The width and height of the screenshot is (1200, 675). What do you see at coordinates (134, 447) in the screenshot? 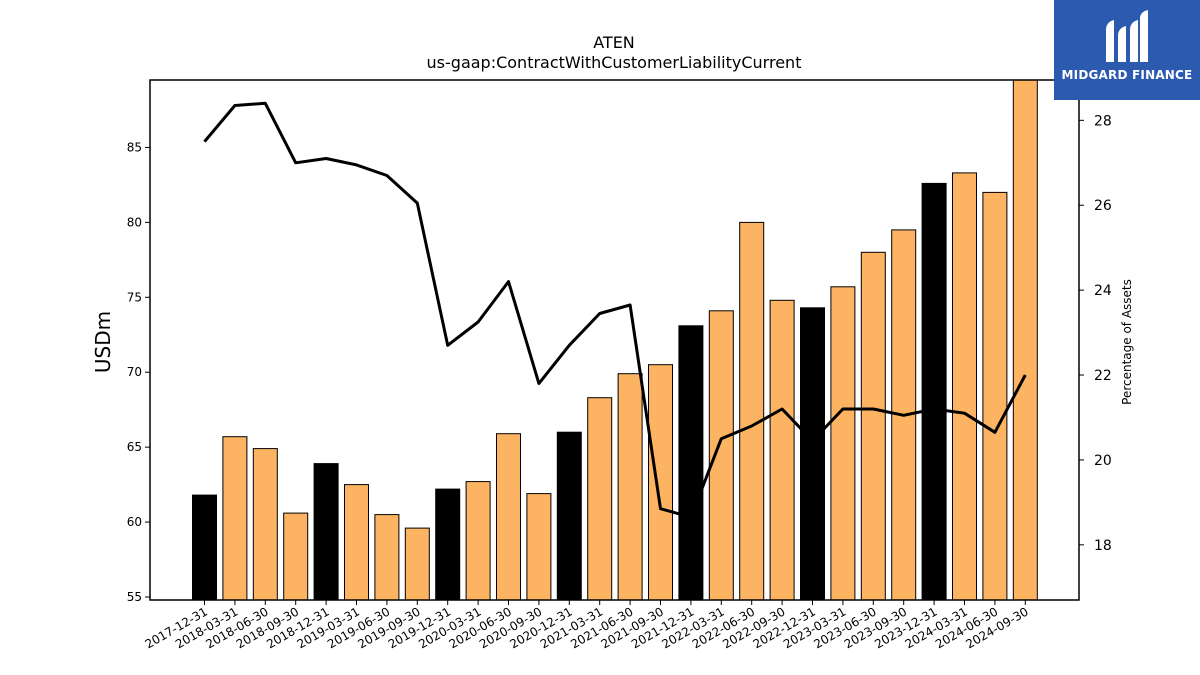
I see `y-tick-label: 65` at bounding box center [134, 447].